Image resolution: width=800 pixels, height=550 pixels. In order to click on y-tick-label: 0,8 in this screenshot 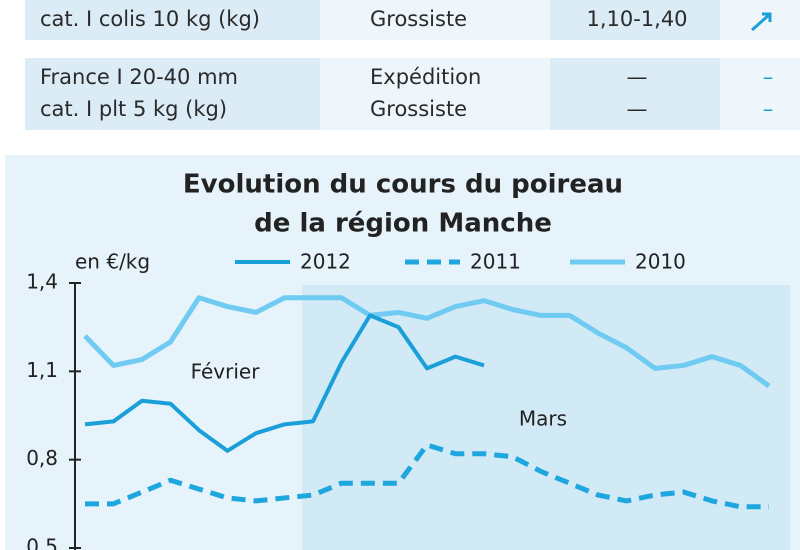, I will do `click(42, 458)`.